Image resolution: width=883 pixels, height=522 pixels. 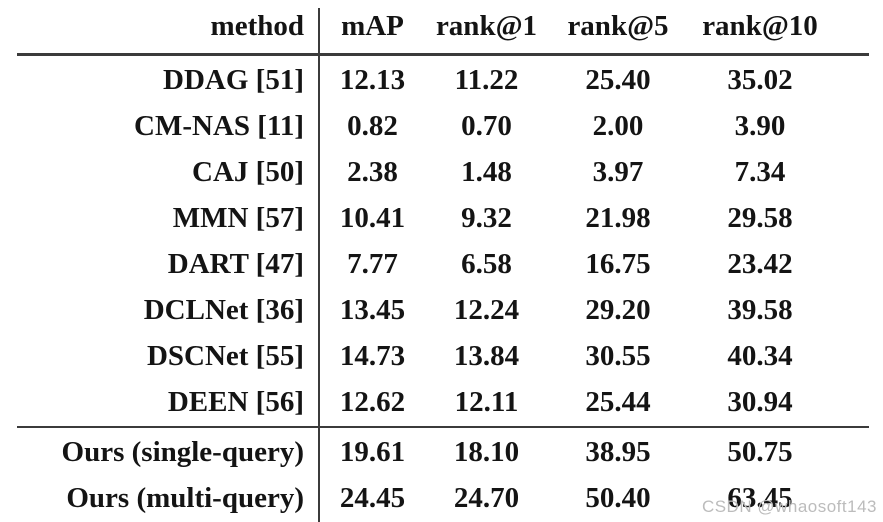 I want to click on rank5-value-cell: 2.00, so click(x=618, y=125).